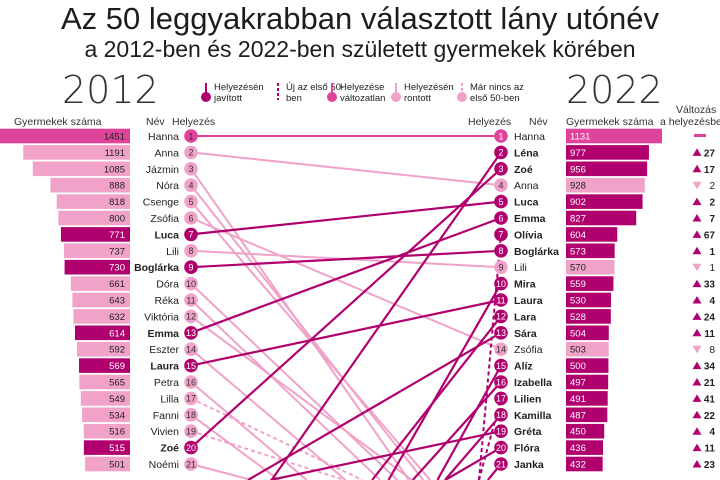 The width and height of the screenshot is (720, 480). Describe the element at coordinates (578, 186) in the screenshot. I see `bar-right-value: 928` at that location.